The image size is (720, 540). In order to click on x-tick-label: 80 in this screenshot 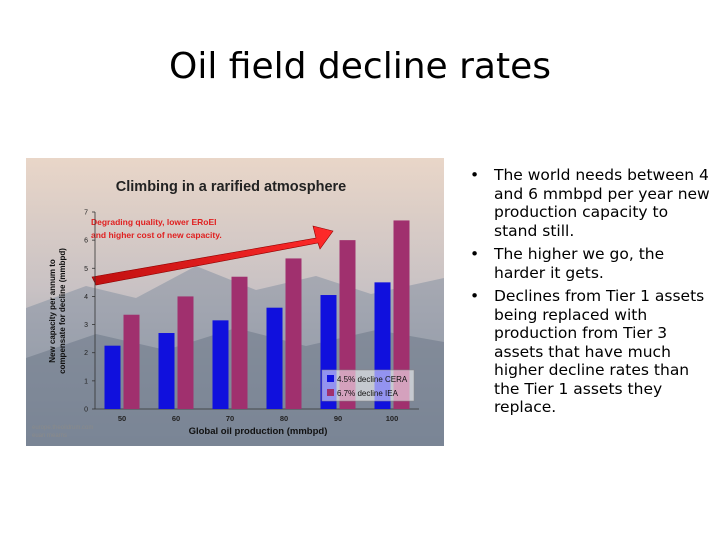, I will do `click(284, 418)`.